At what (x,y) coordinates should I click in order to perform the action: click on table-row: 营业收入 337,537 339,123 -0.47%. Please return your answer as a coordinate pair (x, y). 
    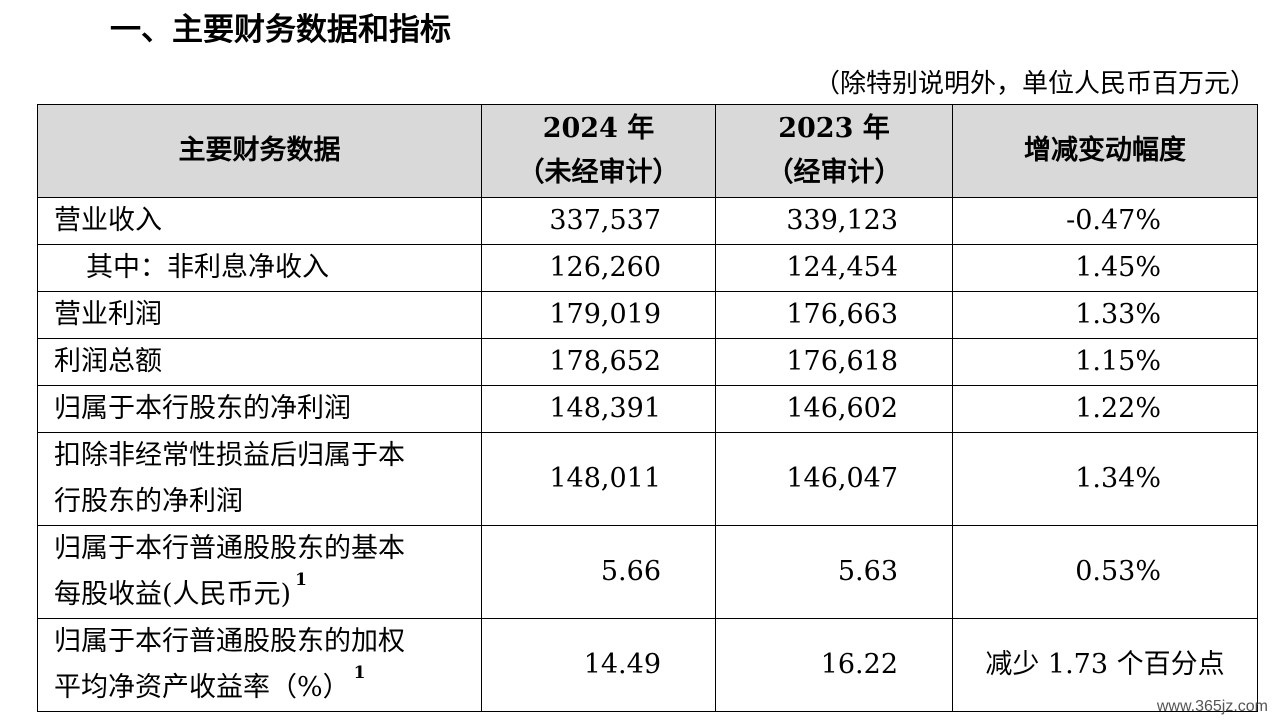
    Looking at the image, I should click on (647, 221).